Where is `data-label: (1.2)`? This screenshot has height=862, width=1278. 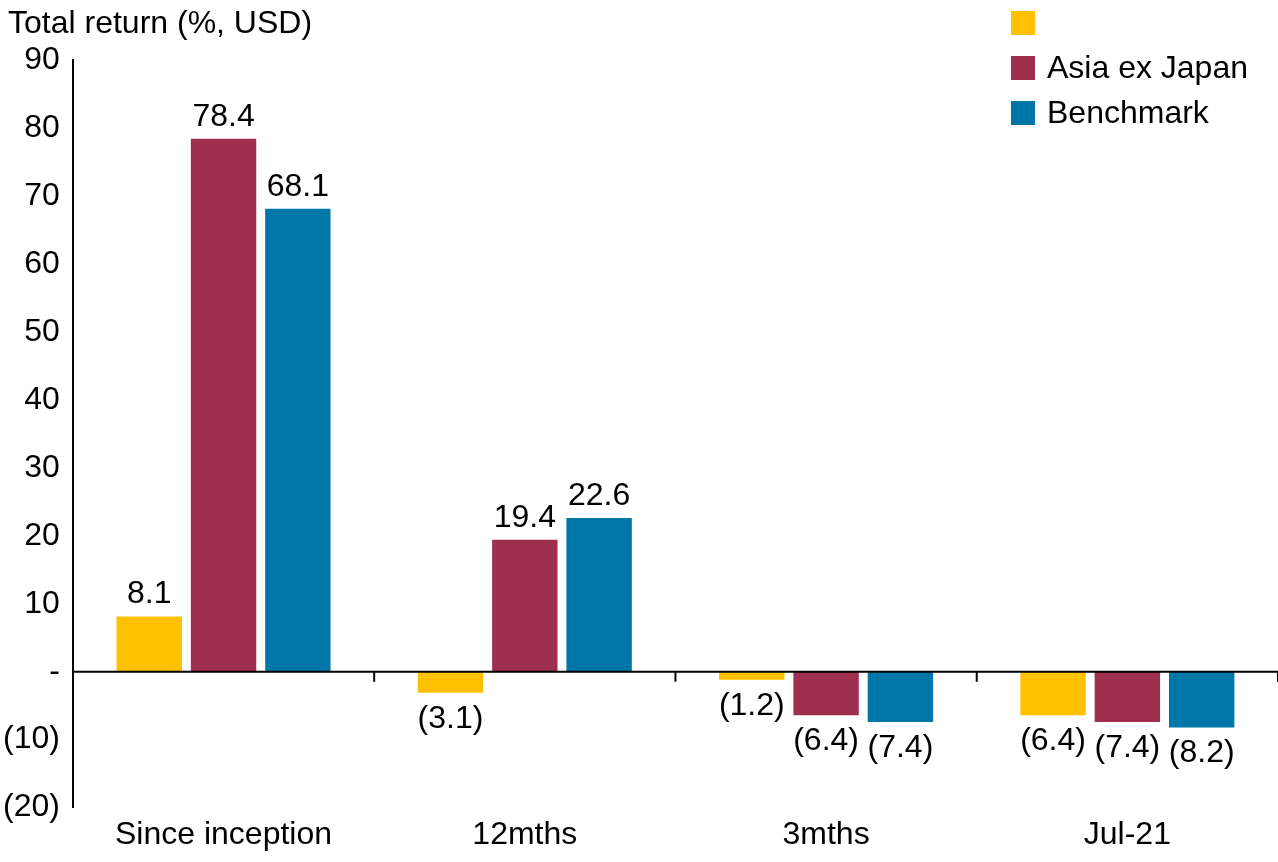 data-label: (1.2) is located at coordinates (751, 703).